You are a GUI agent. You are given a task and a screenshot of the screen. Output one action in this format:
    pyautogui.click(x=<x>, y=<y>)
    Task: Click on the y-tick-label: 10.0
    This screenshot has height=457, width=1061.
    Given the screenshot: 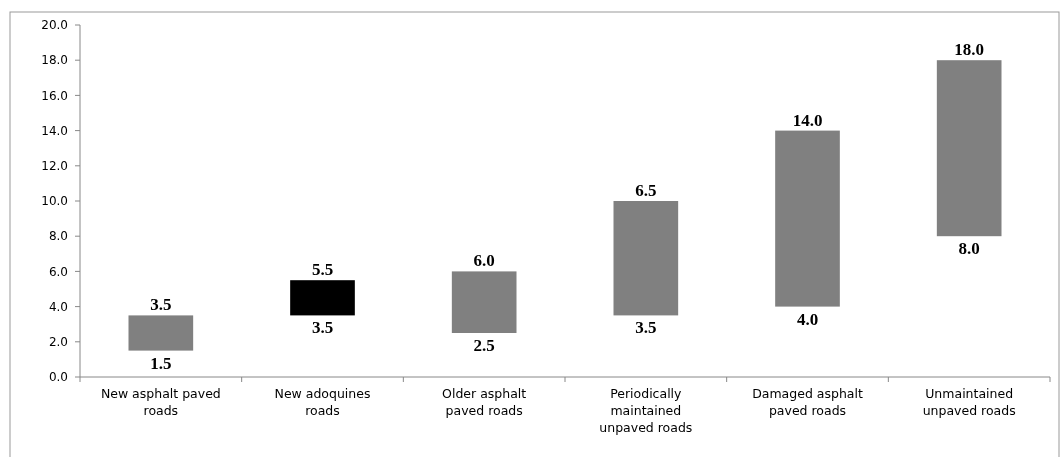 What is the action you would take?
    pyautogui.click(x=54, y=201)
    